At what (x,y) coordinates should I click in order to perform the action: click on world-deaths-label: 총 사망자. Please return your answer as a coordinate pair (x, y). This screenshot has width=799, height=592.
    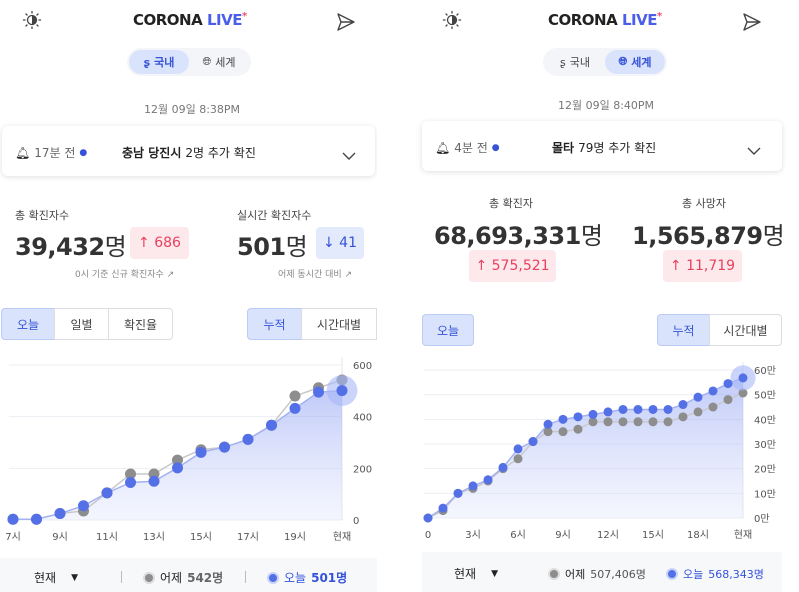
    Looking at the image, I should click on (704, 203).